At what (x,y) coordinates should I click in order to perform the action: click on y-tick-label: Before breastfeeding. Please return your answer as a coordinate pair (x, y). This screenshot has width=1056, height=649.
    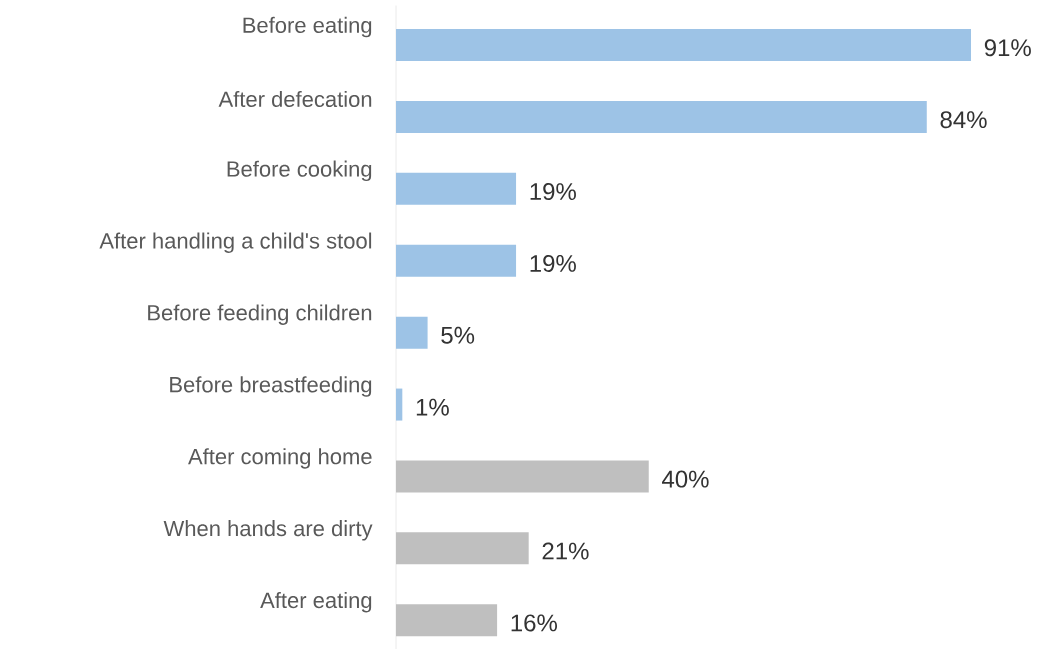
    Looking at the image, I should click on (271, 386).